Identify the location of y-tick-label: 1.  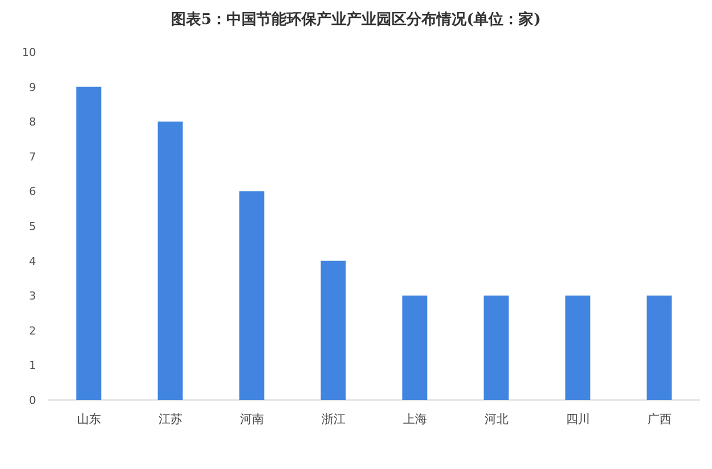
(32, 365).